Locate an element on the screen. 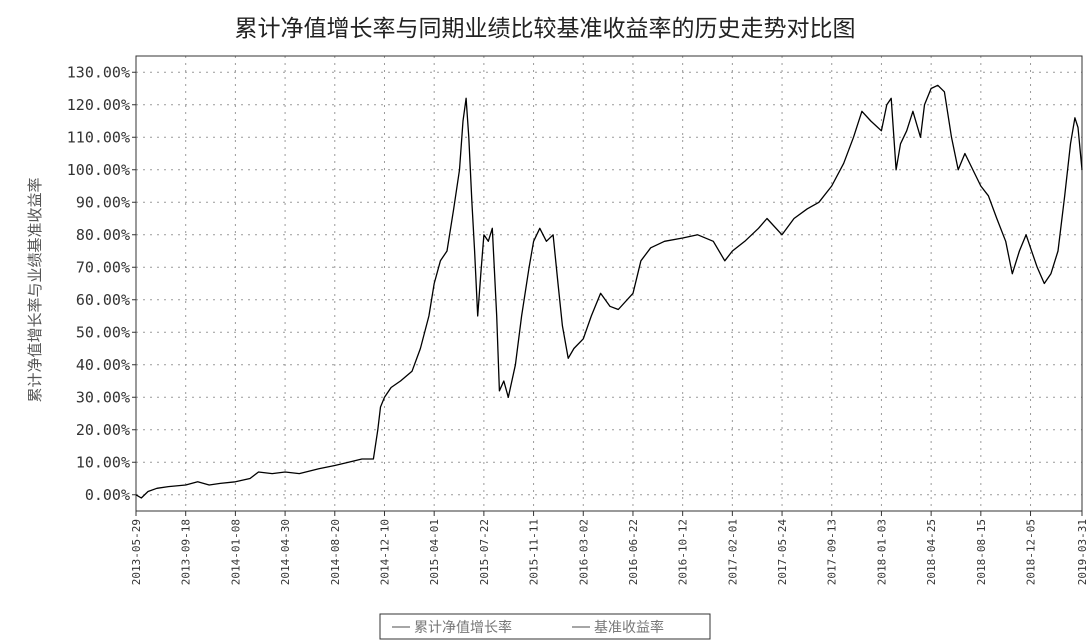  x-tick-label: 2017-09-13 is located at coordinates (832, 552).